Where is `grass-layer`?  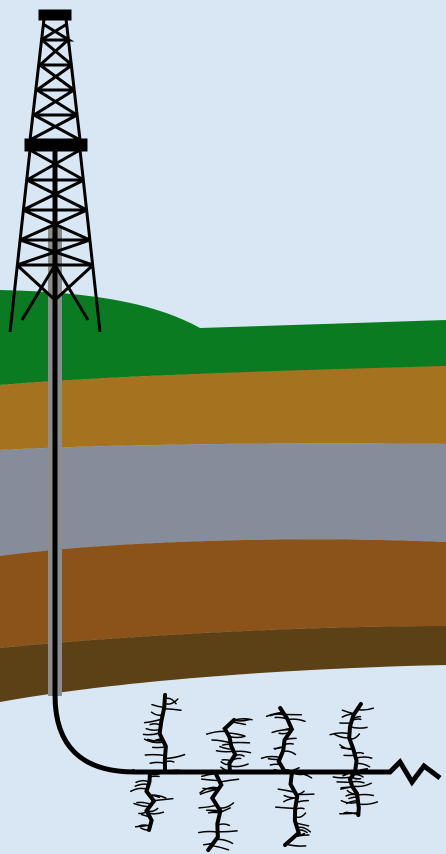
grass-layer is located at coordinates (223, 337).